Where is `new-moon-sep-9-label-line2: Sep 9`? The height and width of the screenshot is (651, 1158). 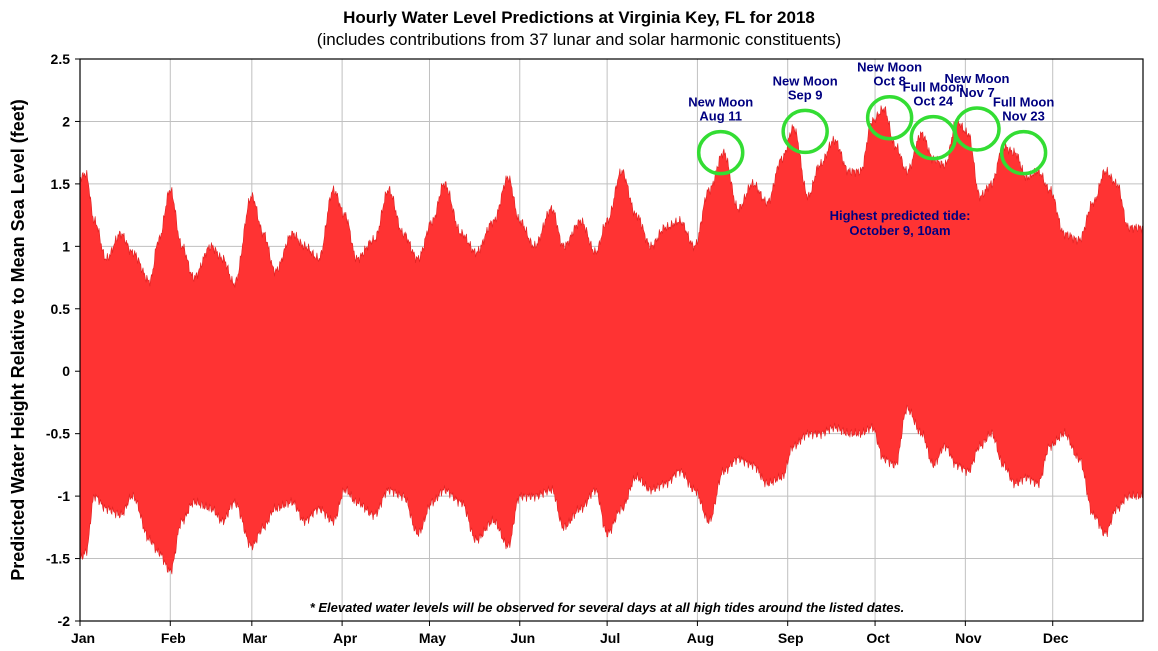 new-moon-sep-9-label-line2: Sep 9 is located at coordinates (805, 94).